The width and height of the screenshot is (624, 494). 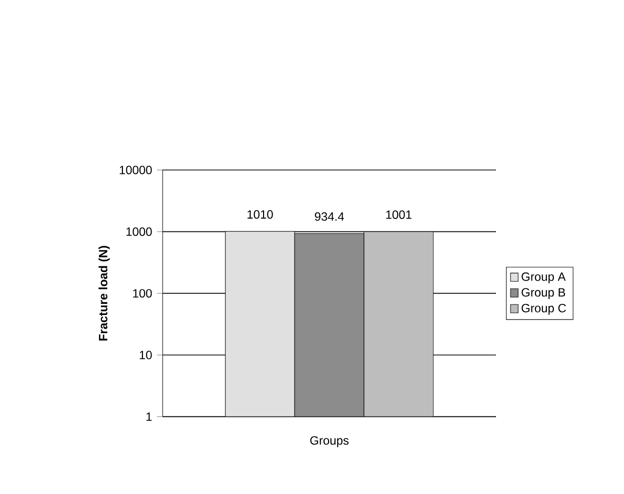 I want to click on legend-label: Group B, so click(x=544, y=294).